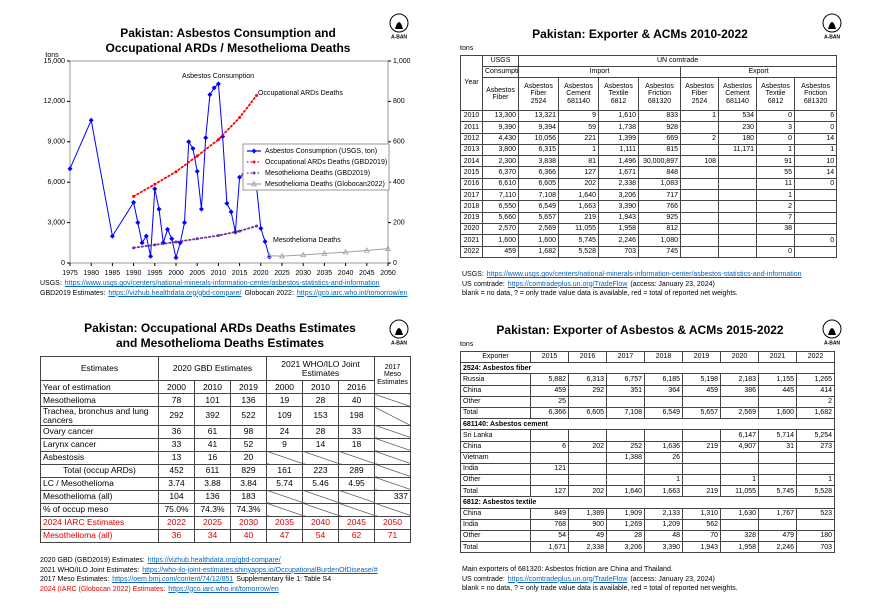 Image resolution: width=870 pixels, height=615 pixels. What do you see at coordinates (176, 444) in the screenshot?
I see `table-cell: 33` at bounding box center [176, 444].